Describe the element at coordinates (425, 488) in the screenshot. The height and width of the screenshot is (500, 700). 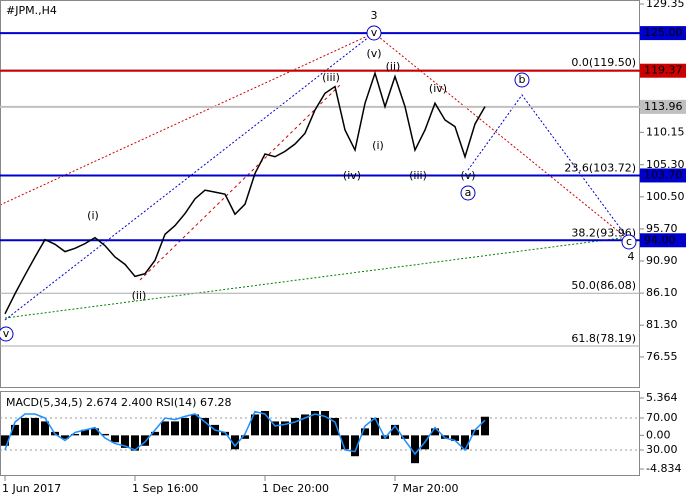
I see `x-tick-label: 7 Mar 20:00` at that location.